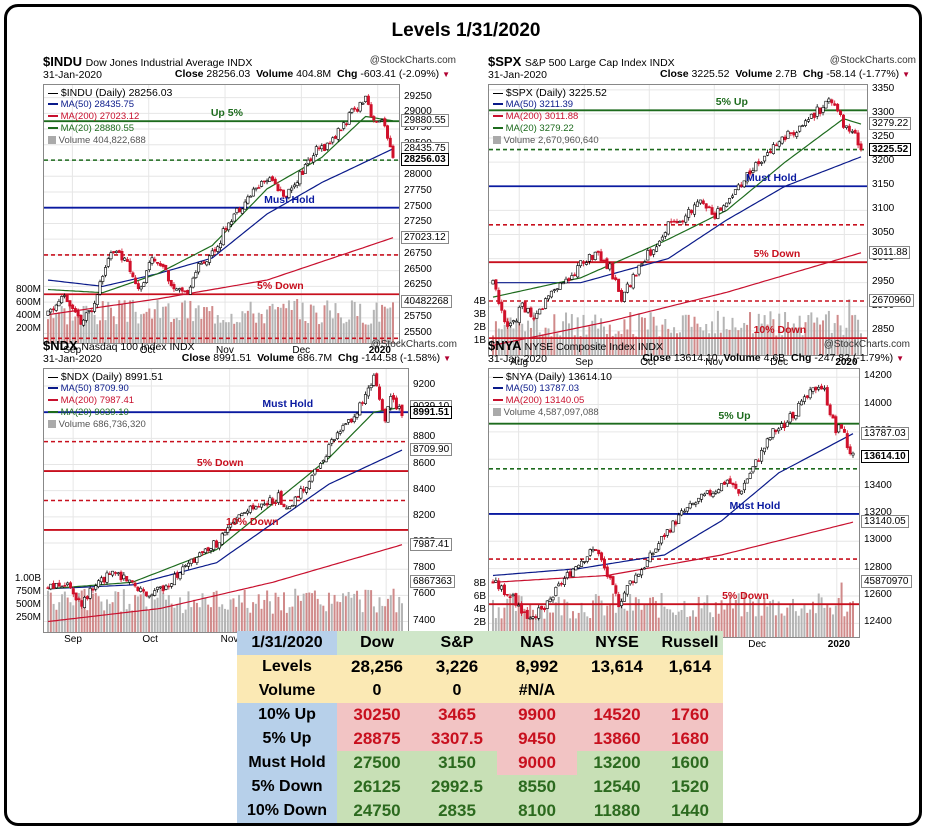 The image size is (932, 834). I want to click on y-tick-label: 8800, so click(424, 437).